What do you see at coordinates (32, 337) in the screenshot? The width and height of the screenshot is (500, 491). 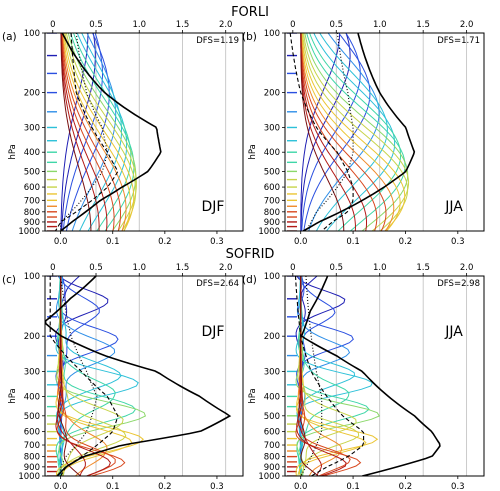 I see `y-tick-label: 200` at bounding box center [32, 337].